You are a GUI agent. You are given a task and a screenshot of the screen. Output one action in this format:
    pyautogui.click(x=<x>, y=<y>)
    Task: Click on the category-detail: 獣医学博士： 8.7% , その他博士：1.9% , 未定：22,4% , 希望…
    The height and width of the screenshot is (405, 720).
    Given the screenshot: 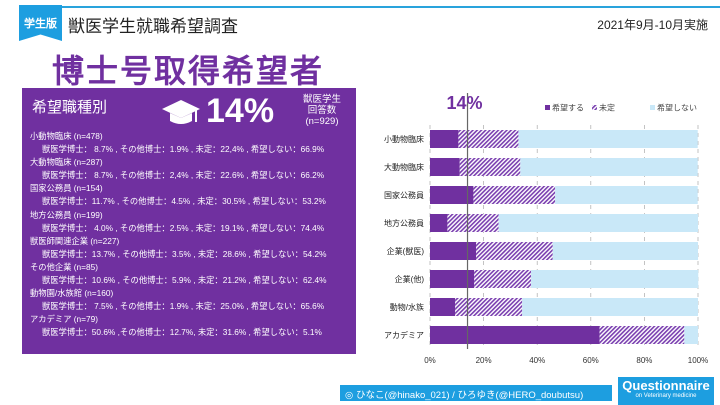 What is the action you would take?
    pyautogui.click(x=183, y=149)
    